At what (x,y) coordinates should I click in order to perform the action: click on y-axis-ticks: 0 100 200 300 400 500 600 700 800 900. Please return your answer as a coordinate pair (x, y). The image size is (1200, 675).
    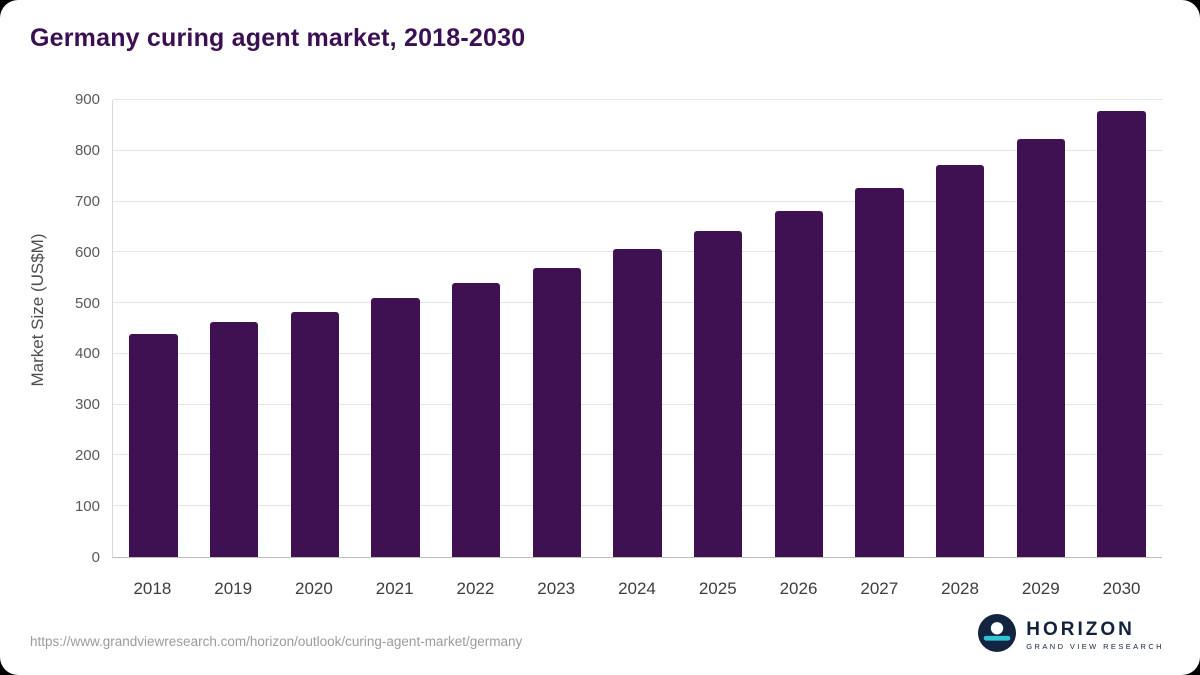
    Looking at the image, I should click on (75, 328).